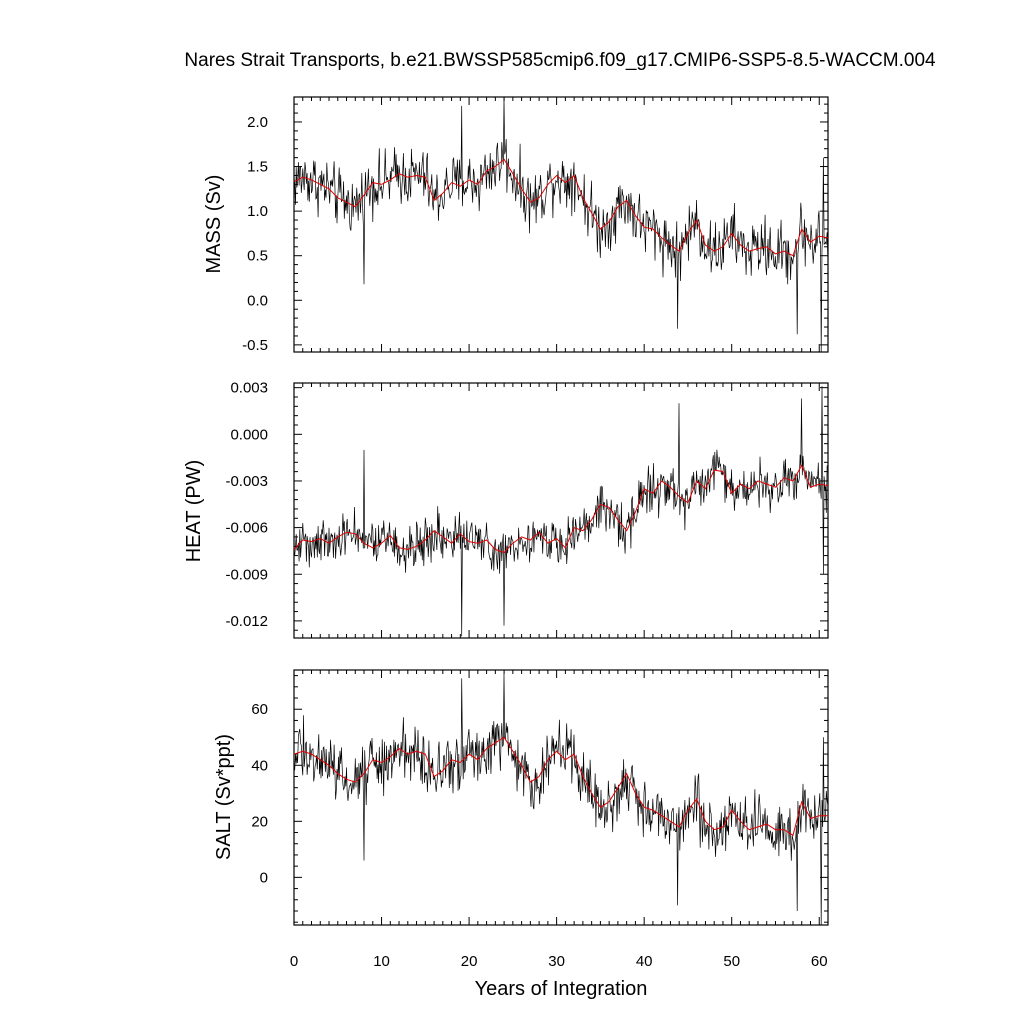 Image resolution: width=1024 pixels, height=1024 pixels. I want to click on y-tick-label-salt-0: 0, so click(264, 877).